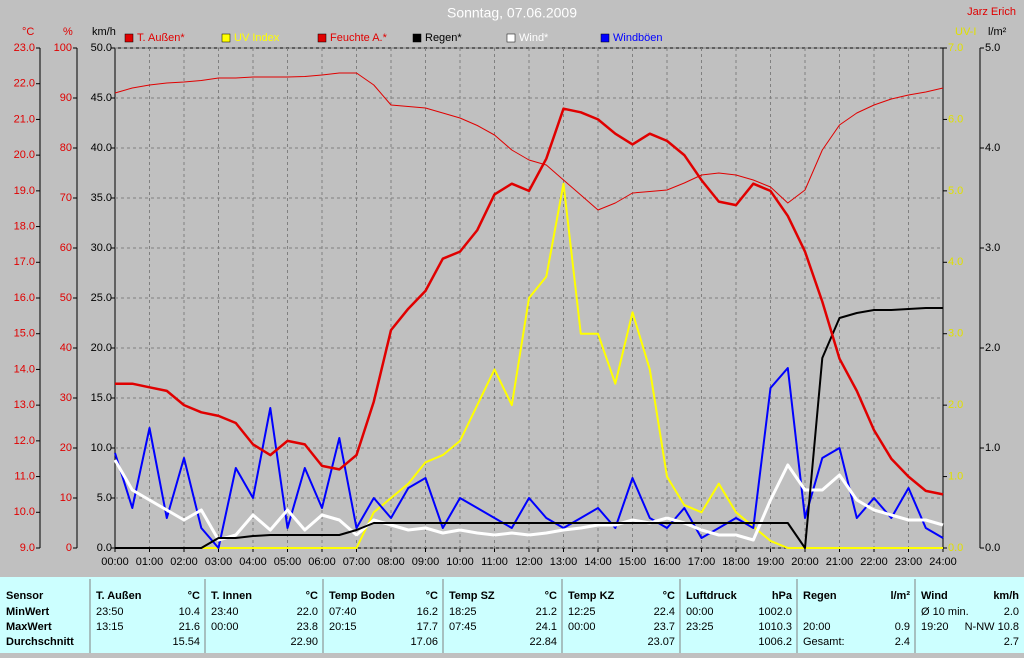 This screenshot has height=658, width=1024. Describe the element at coordinates (24, 405) in the screenshot. I see `y-tick-label: 13.0` at that location.